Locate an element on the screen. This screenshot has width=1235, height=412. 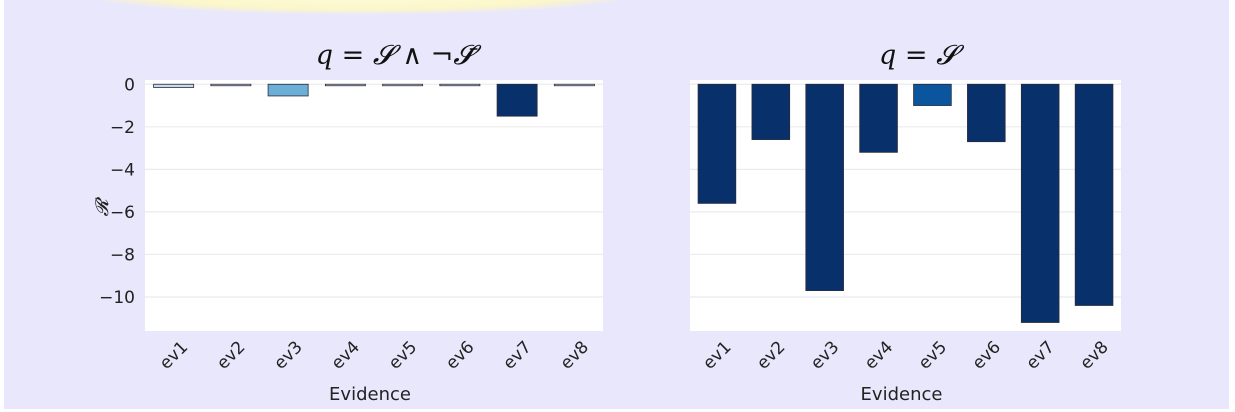
y-tick-label: −6 is located at coordinates (122, 213).